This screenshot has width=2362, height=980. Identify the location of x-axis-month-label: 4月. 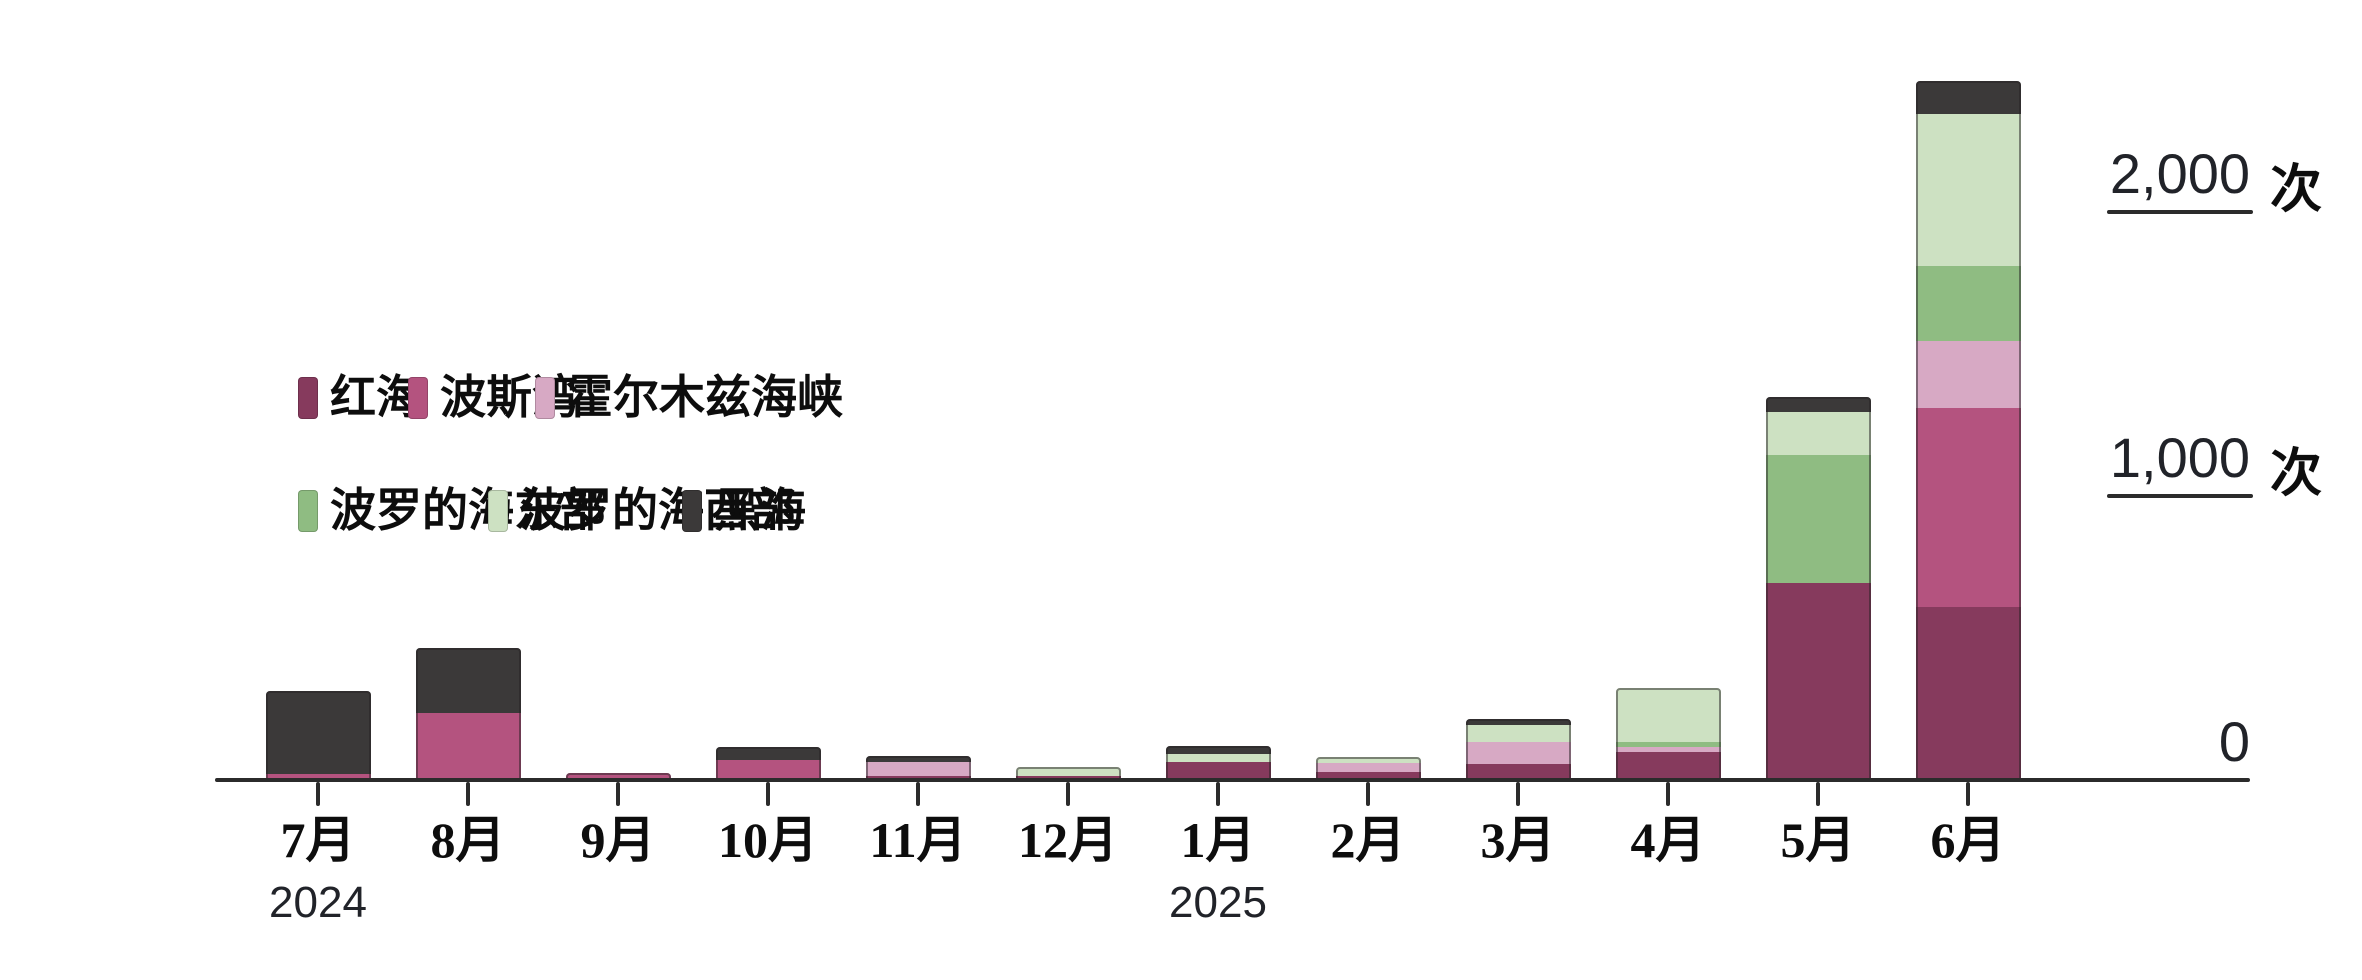
(1668, 840).